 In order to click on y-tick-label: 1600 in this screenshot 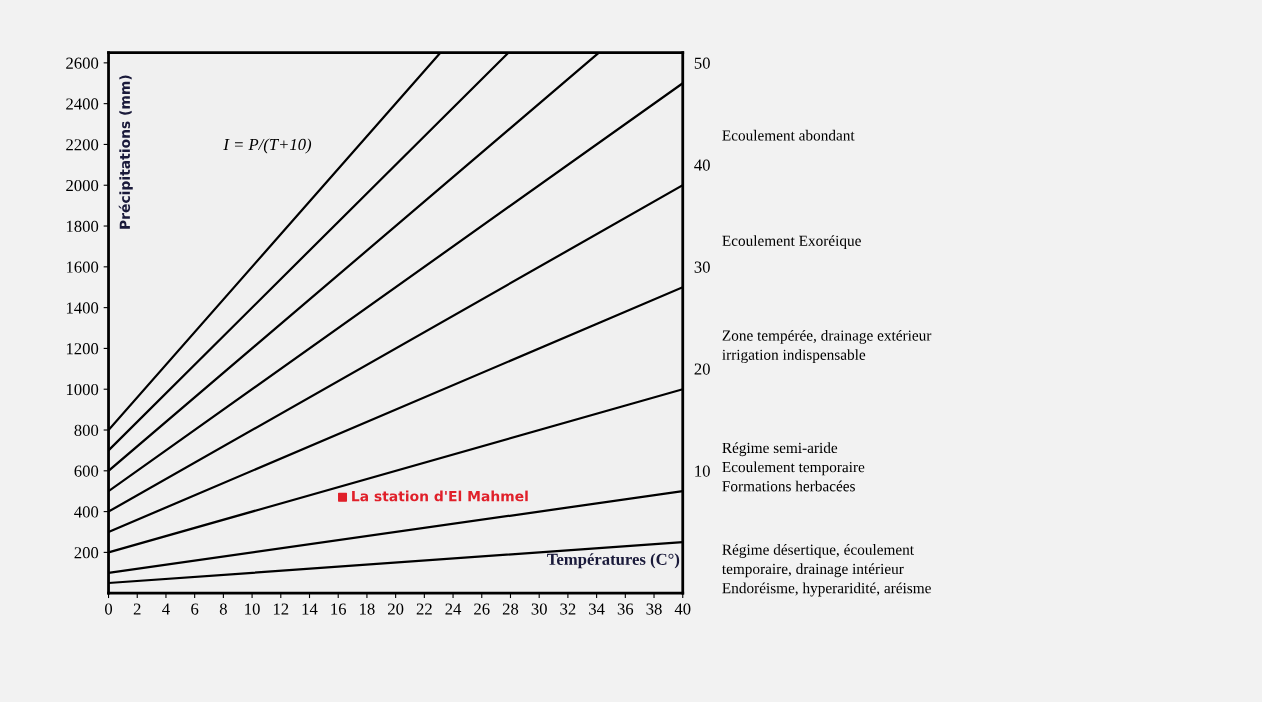, I will do `click(82, 267)`.